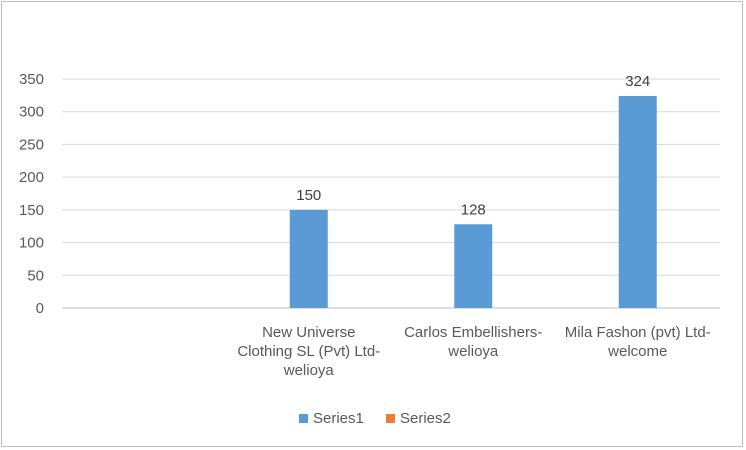 Image resolution: width=746 pixels, height=450 pixels. What do you see at coordinates (637, 81) in the screenshot?
I see `data-label: 324` at bounding box center [637, 81].